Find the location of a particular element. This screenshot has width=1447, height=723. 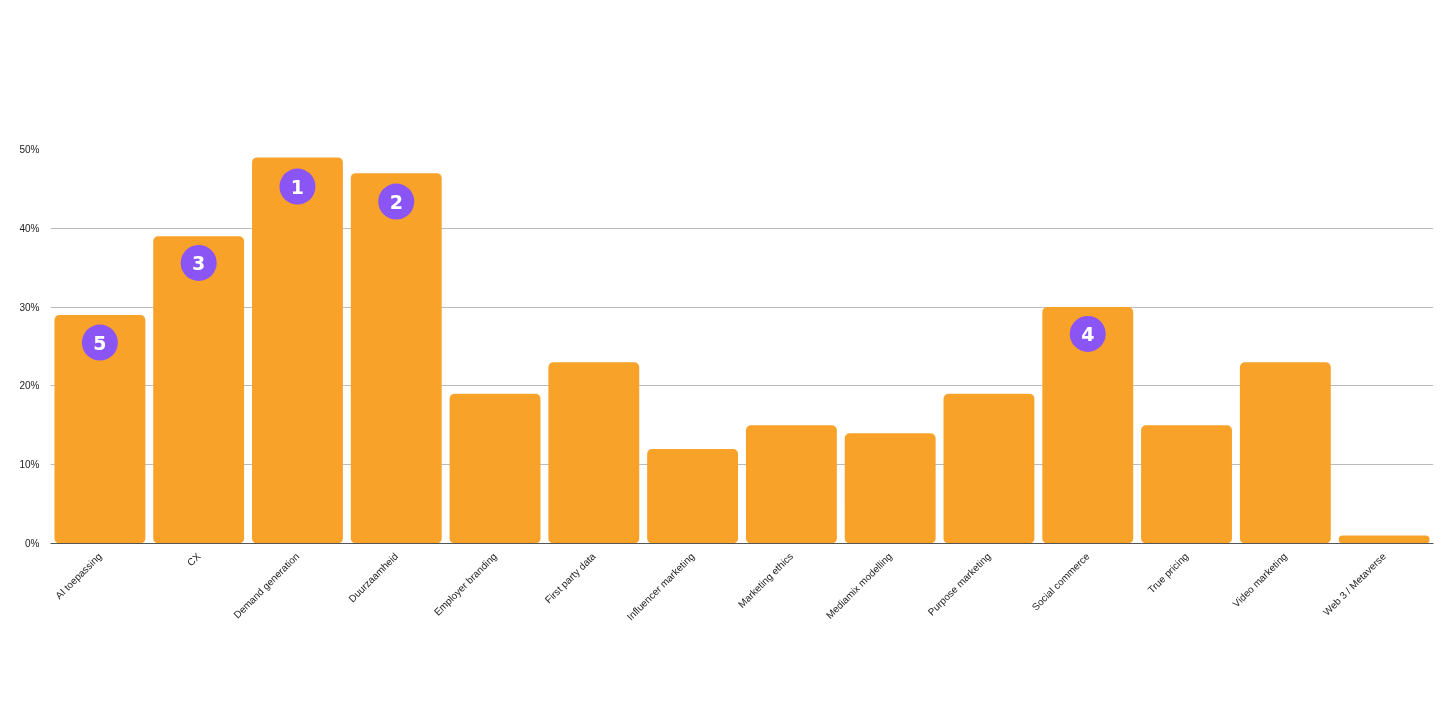

y-tick-label: 0% is located at coordinates (32, 543).